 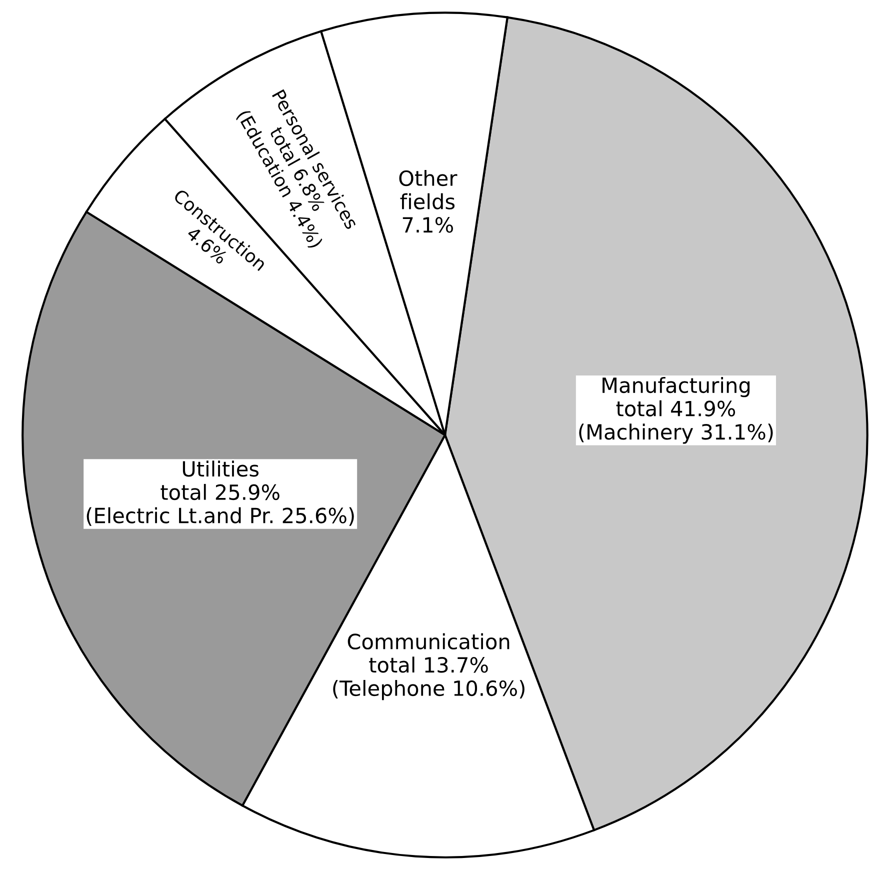 I want to click on slice-label: Communication total 13.7% (Telephone 10.6%), so click(x=428, y=666).